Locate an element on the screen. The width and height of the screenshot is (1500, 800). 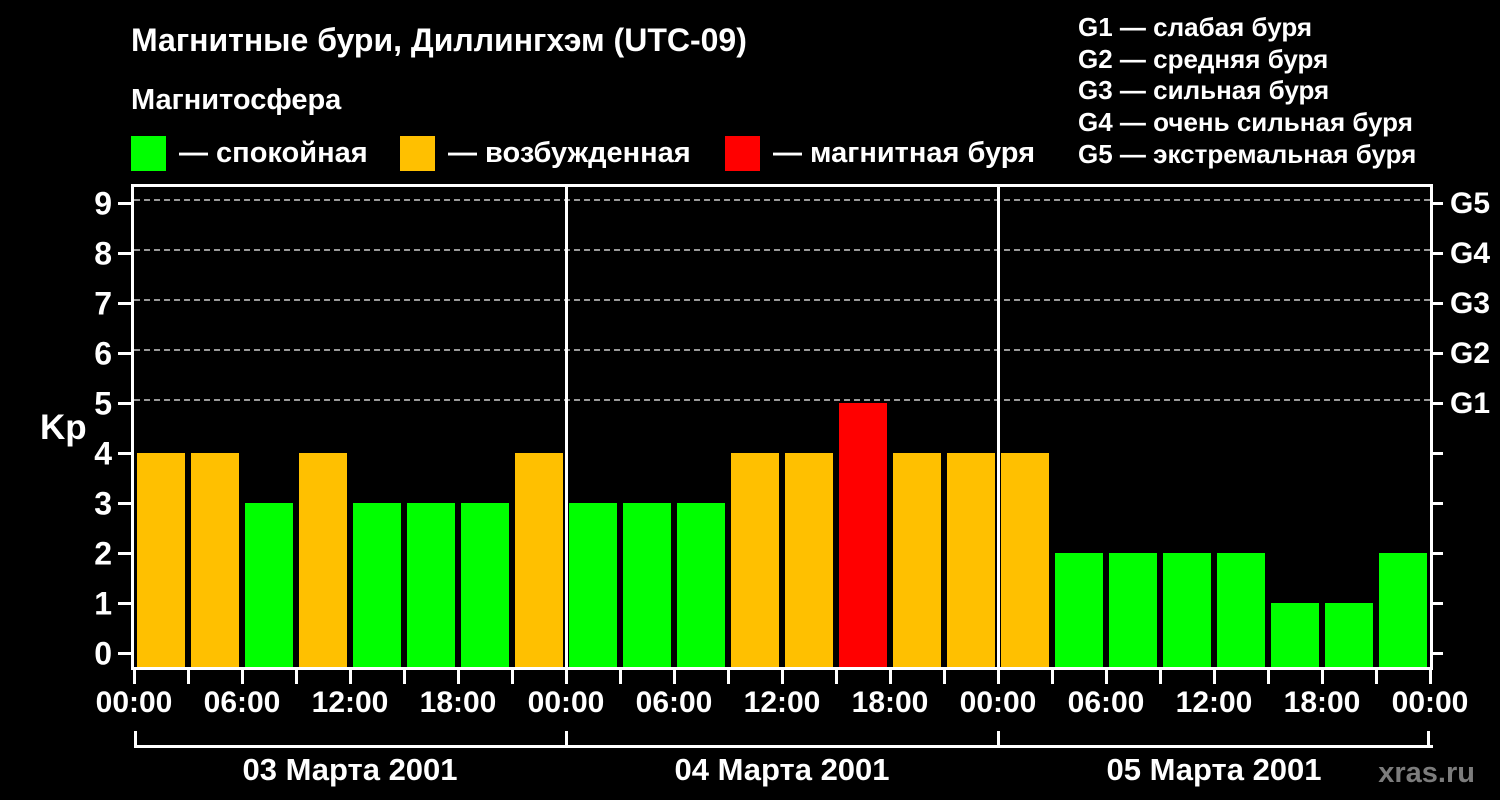
kp-bar-day3-slot4 is located at coordinates (1187, 610).